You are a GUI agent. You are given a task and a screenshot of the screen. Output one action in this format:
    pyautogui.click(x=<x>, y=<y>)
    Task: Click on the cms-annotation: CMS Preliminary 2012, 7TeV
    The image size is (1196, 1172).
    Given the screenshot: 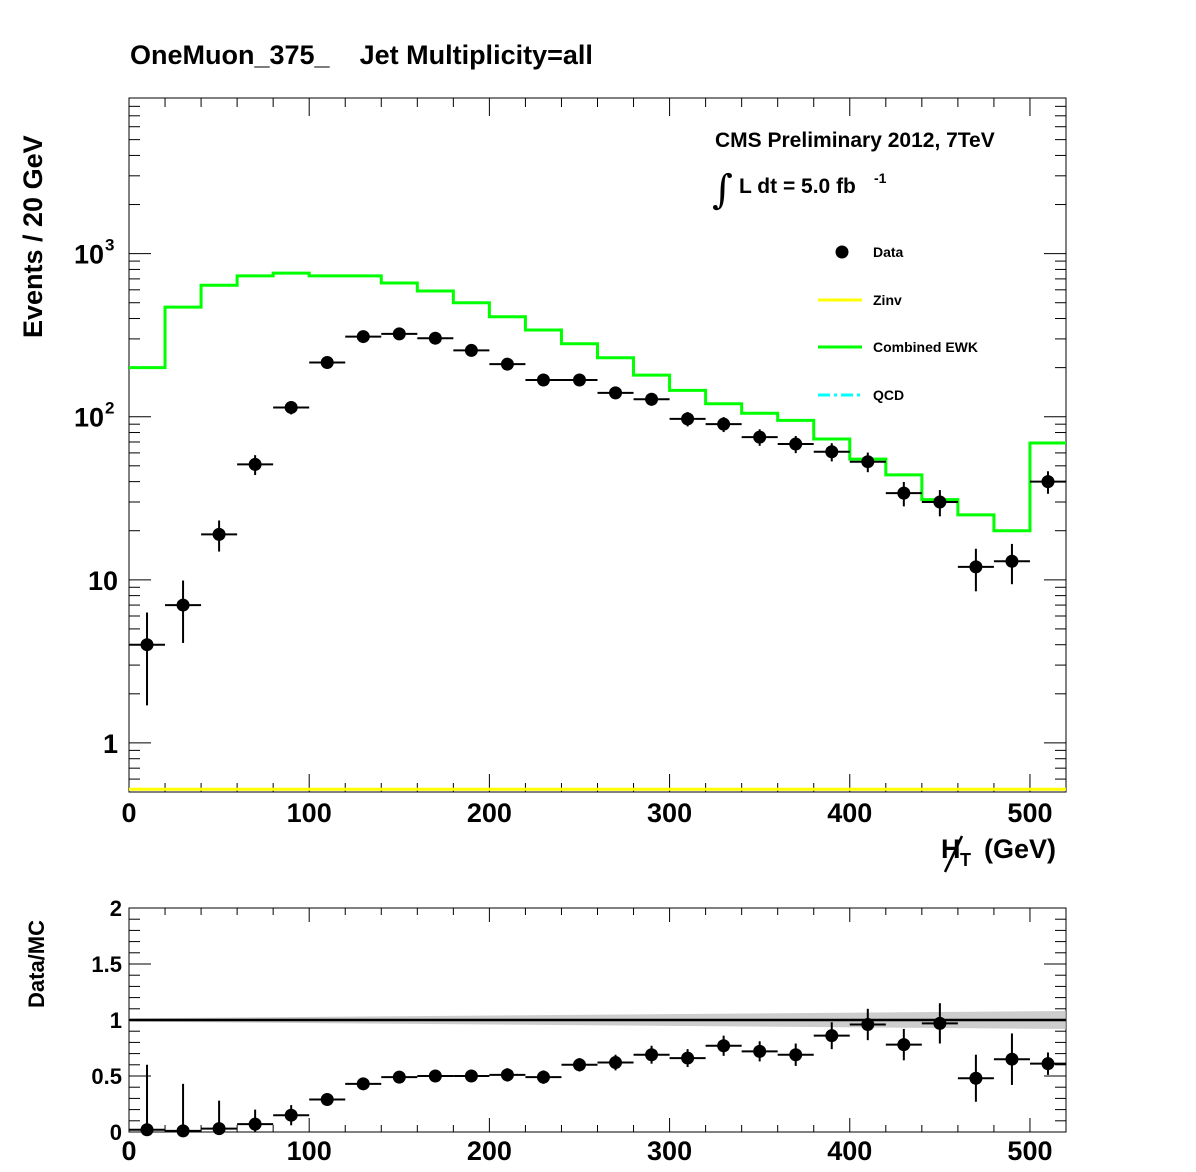 What is the action you would take?
    pyautogui.click(x=855, y=140)
    